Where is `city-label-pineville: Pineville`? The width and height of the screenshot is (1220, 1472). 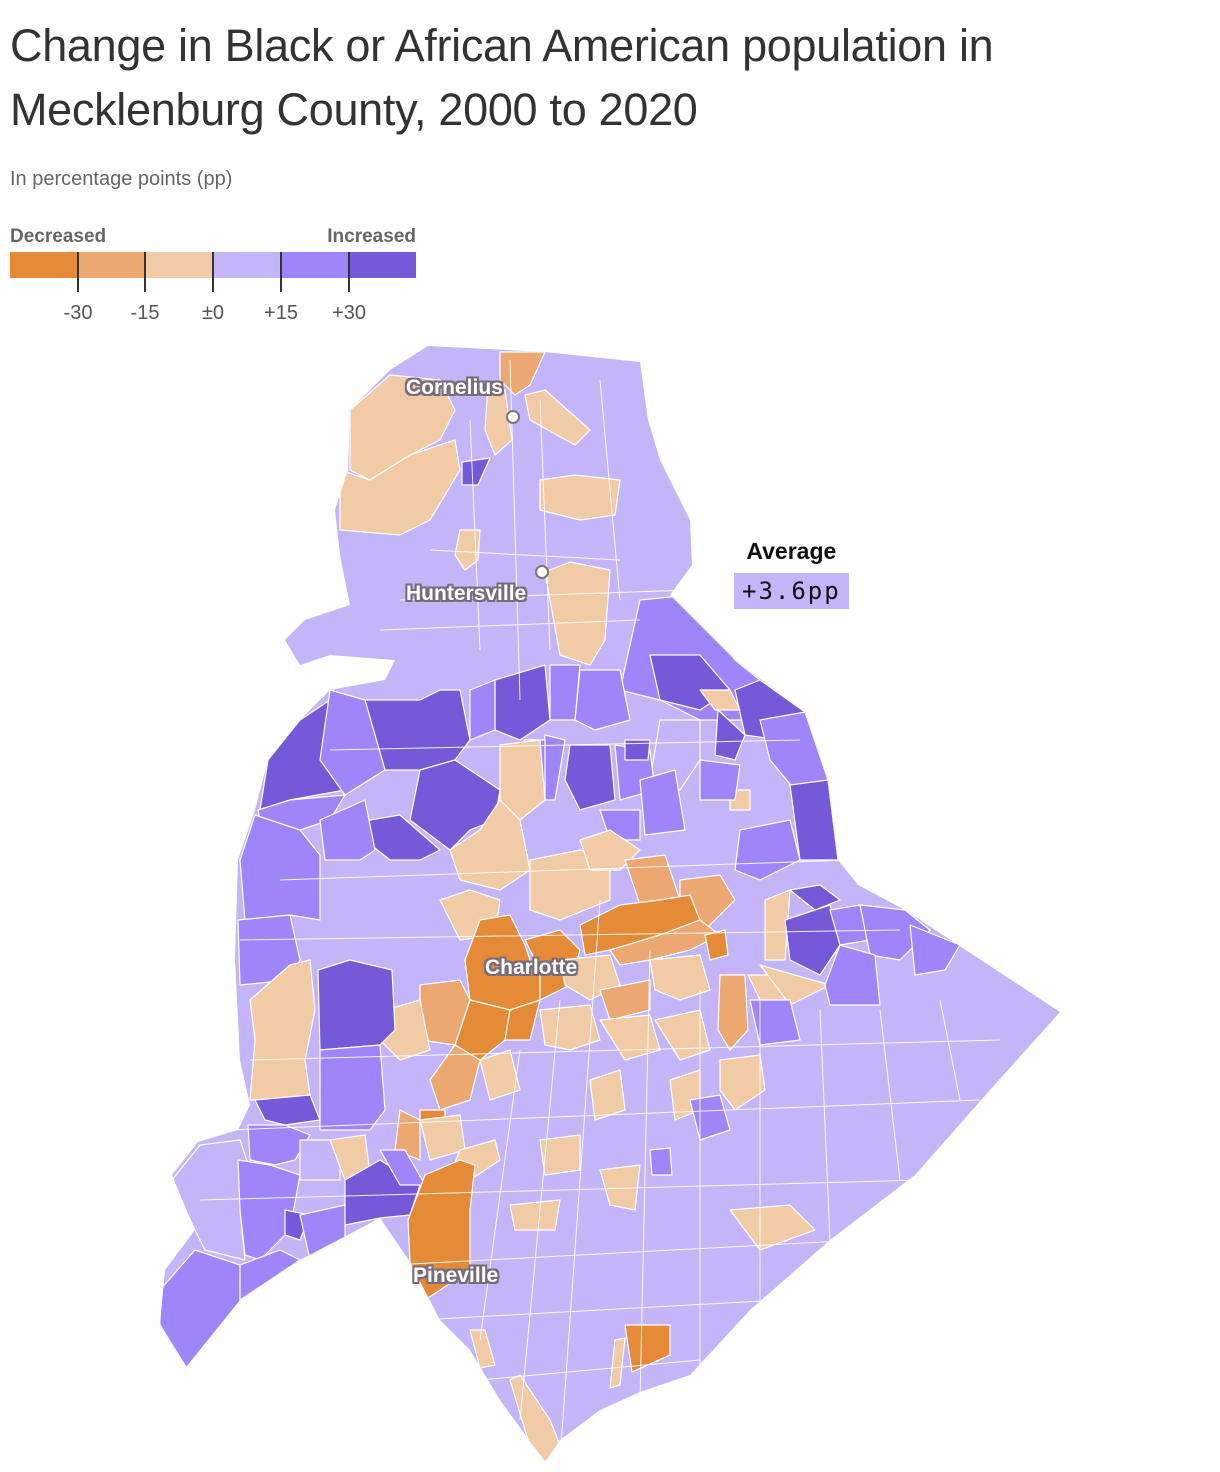
city-label-pineville: Pineville is located at coordinates (456, 1275).